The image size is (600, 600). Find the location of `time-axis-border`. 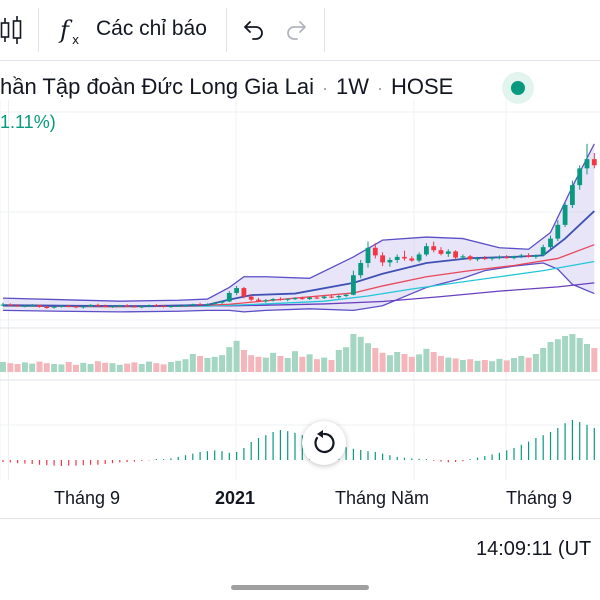

time-axis-border is located at coordinates (300, 518).